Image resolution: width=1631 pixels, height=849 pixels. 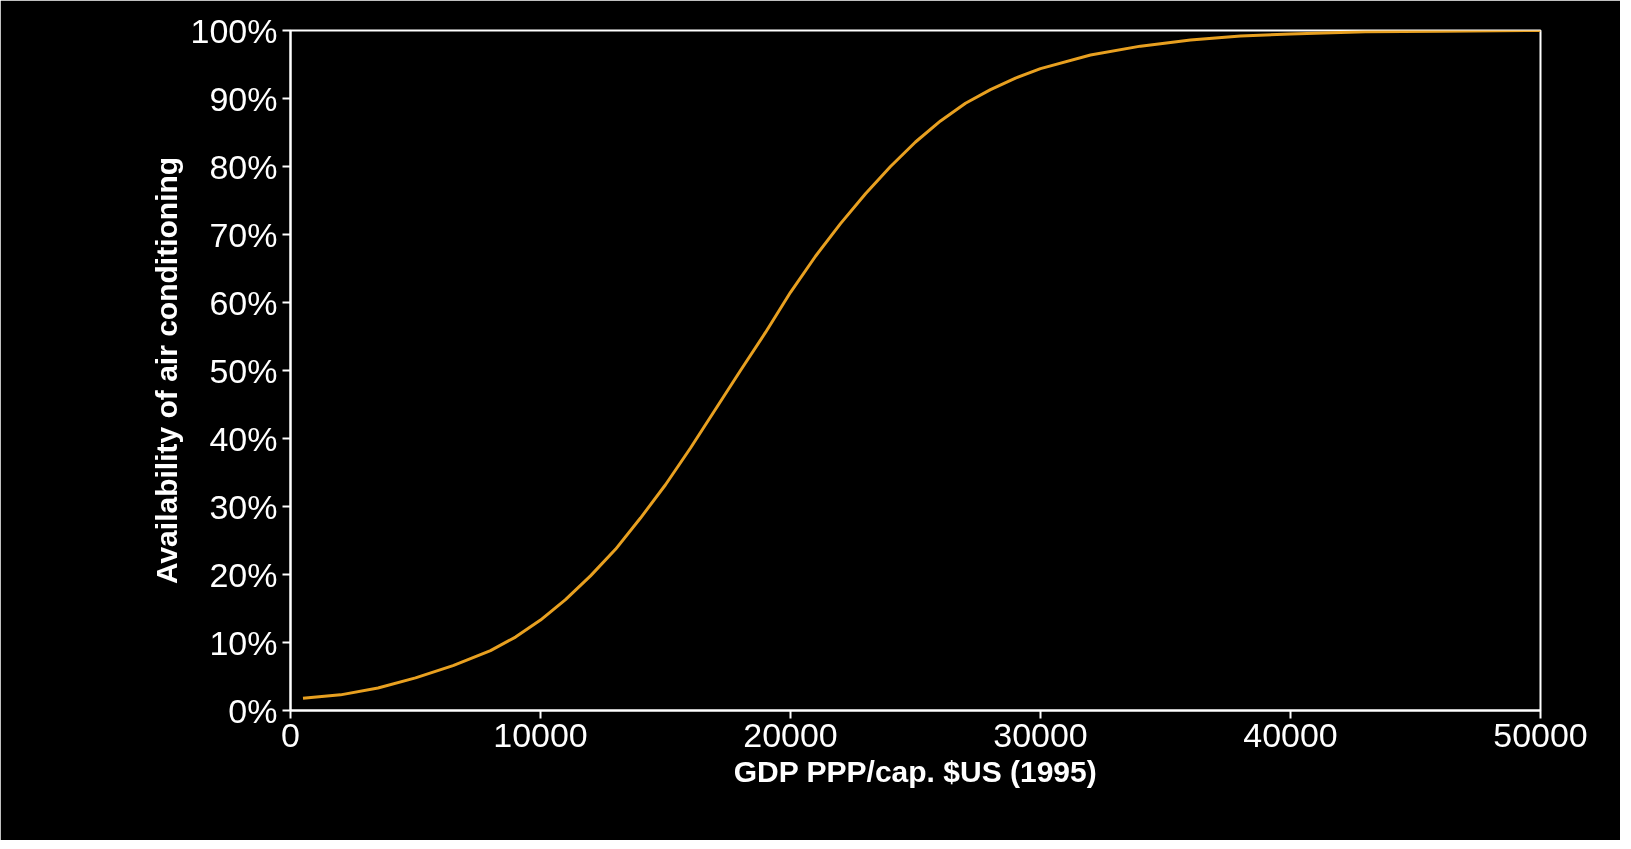 What do you see at coordinates (243, 234) in the screenshot?
I see `y-tick-label: 70%` at bounding box center [243, 234].